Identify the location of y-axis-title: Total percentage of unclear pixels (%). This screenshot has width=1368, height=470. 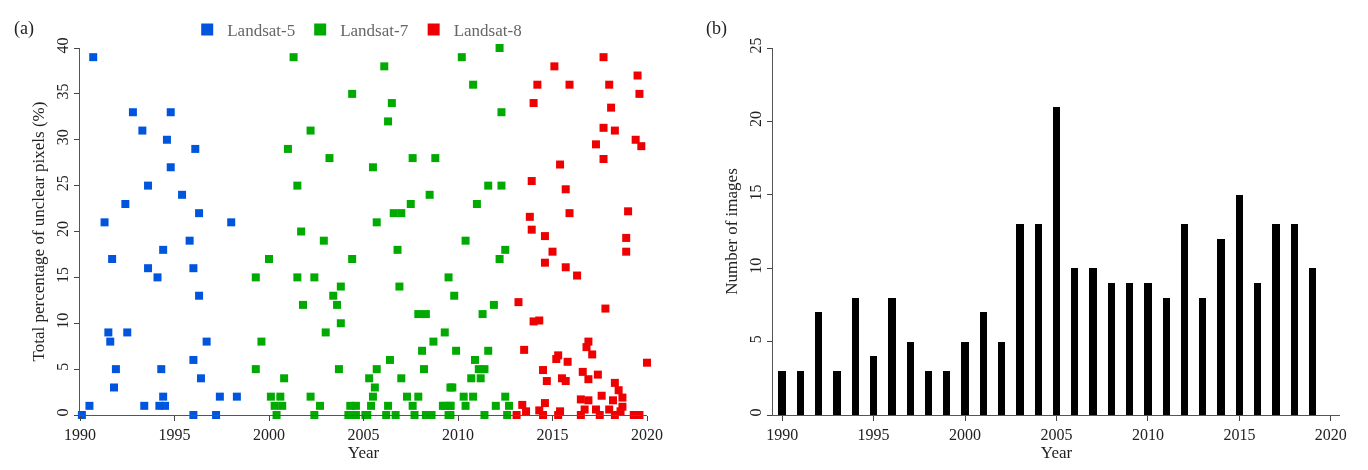
(39, 231).